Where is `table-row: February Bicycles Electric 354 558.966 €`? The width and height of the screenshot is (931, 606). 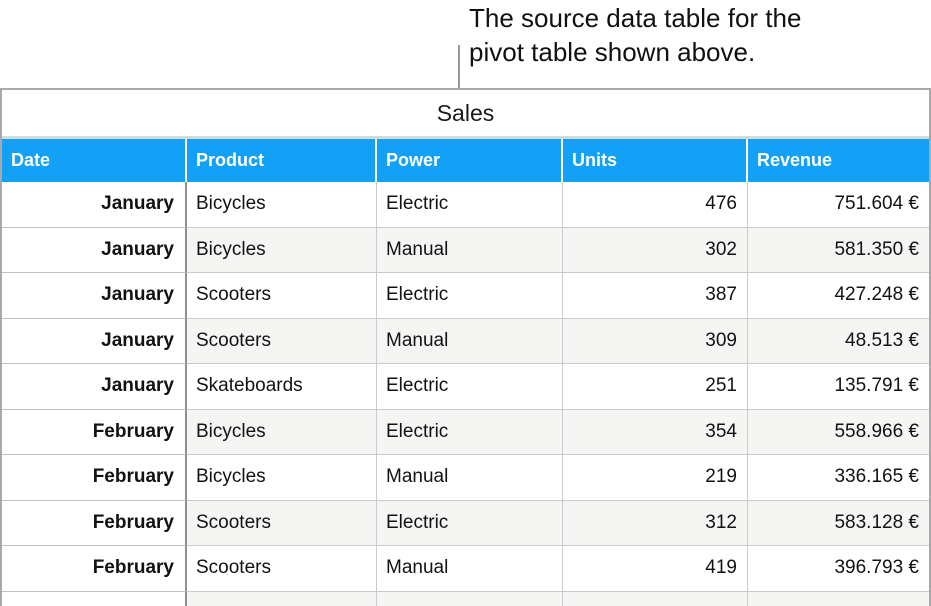 table-row: February Bicycles Electric 354 558.966 € is located at coordinates (465, 432).